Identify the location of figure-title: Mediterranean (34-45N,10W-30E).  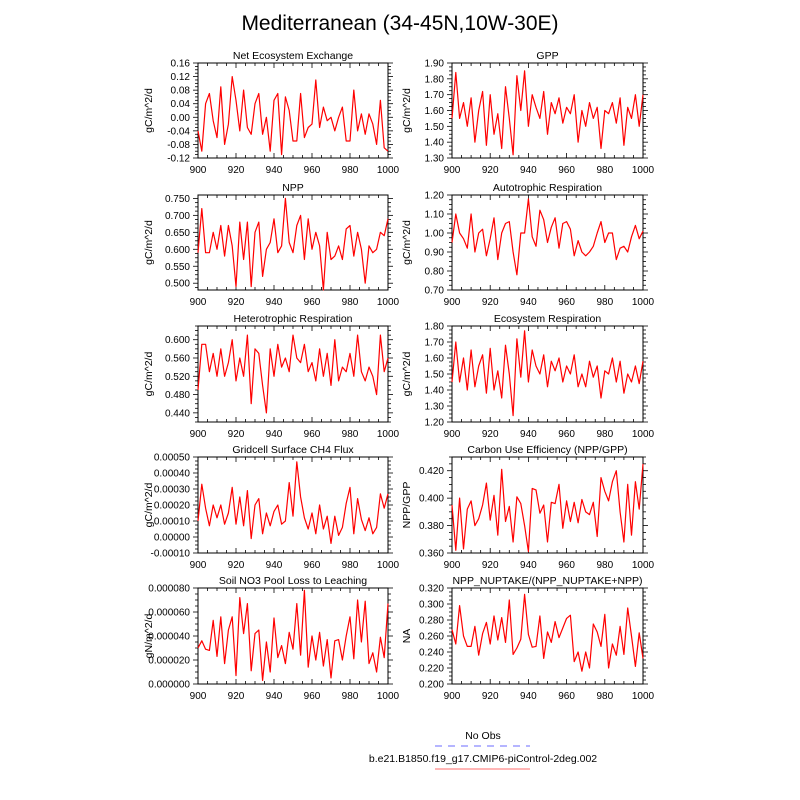
(399, 23).